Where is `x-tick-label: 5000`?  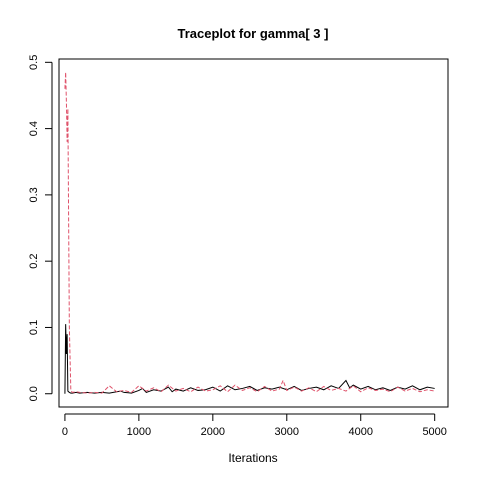 x-tick-label: 5000 is located at coordinates (434, 432).